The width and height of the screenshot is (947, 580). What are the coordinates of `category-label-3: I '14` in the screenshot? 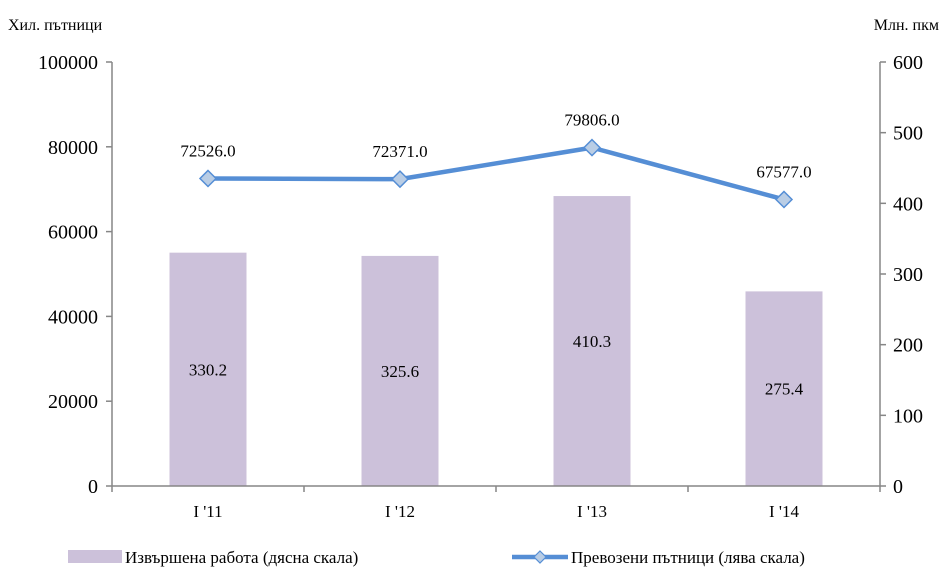 It's located at (784, 511).